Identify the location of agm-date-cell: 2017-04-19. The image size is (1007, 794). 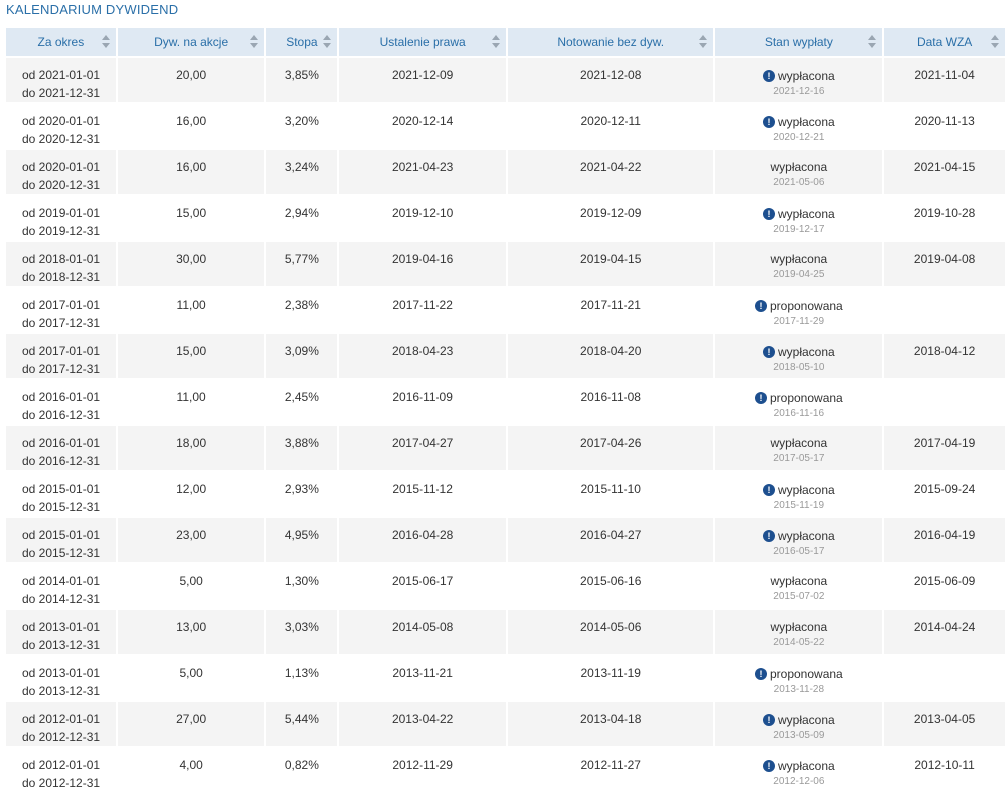
(944, 449).